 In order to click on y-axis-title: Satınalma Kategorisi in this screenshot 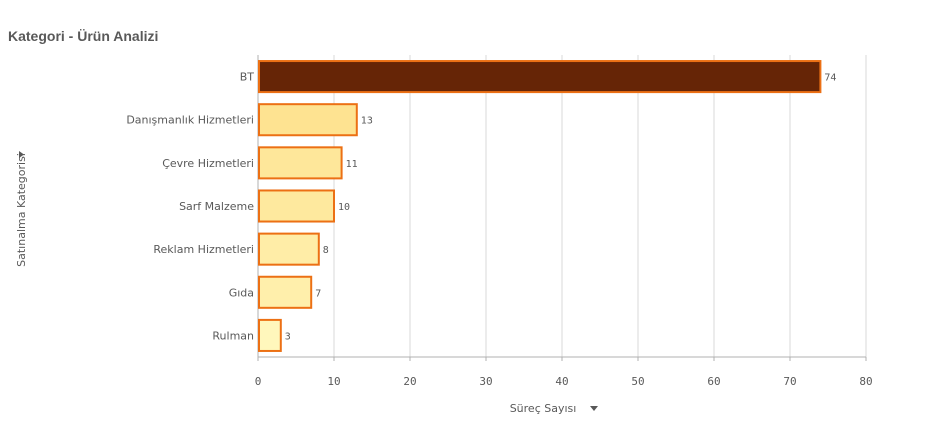, I will do `click(21, 210)`.